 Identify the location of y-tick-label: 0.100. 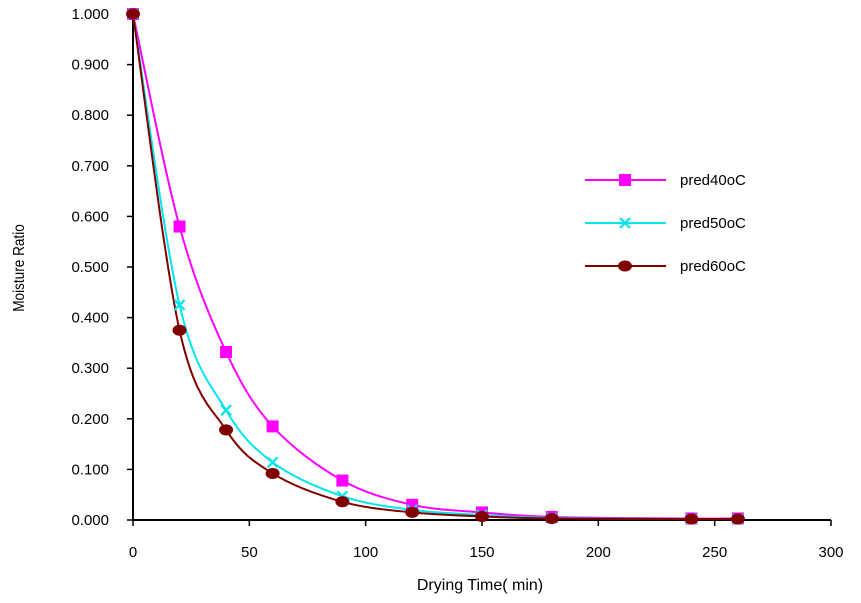
(90, 469).